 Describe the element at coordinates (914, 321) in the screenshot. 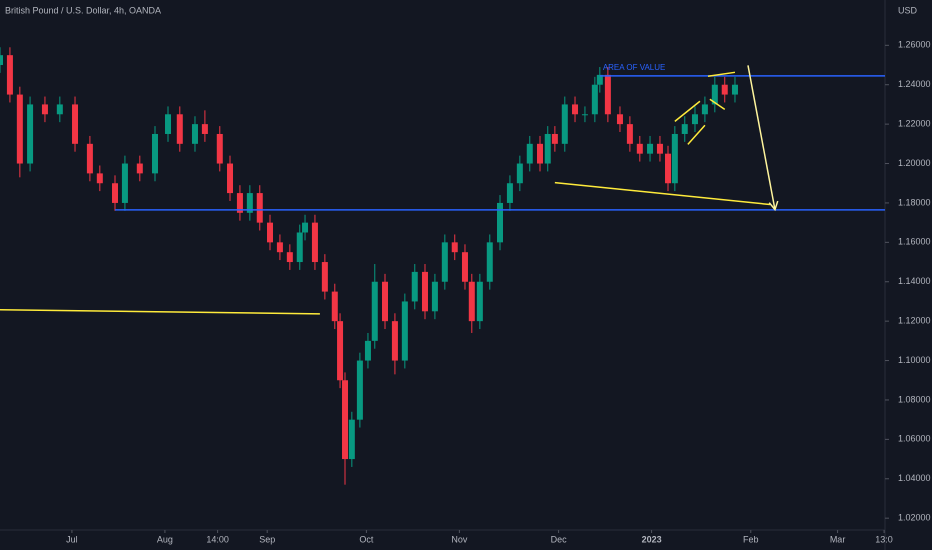

I see `y-tick-label: 1.12000` at that location.